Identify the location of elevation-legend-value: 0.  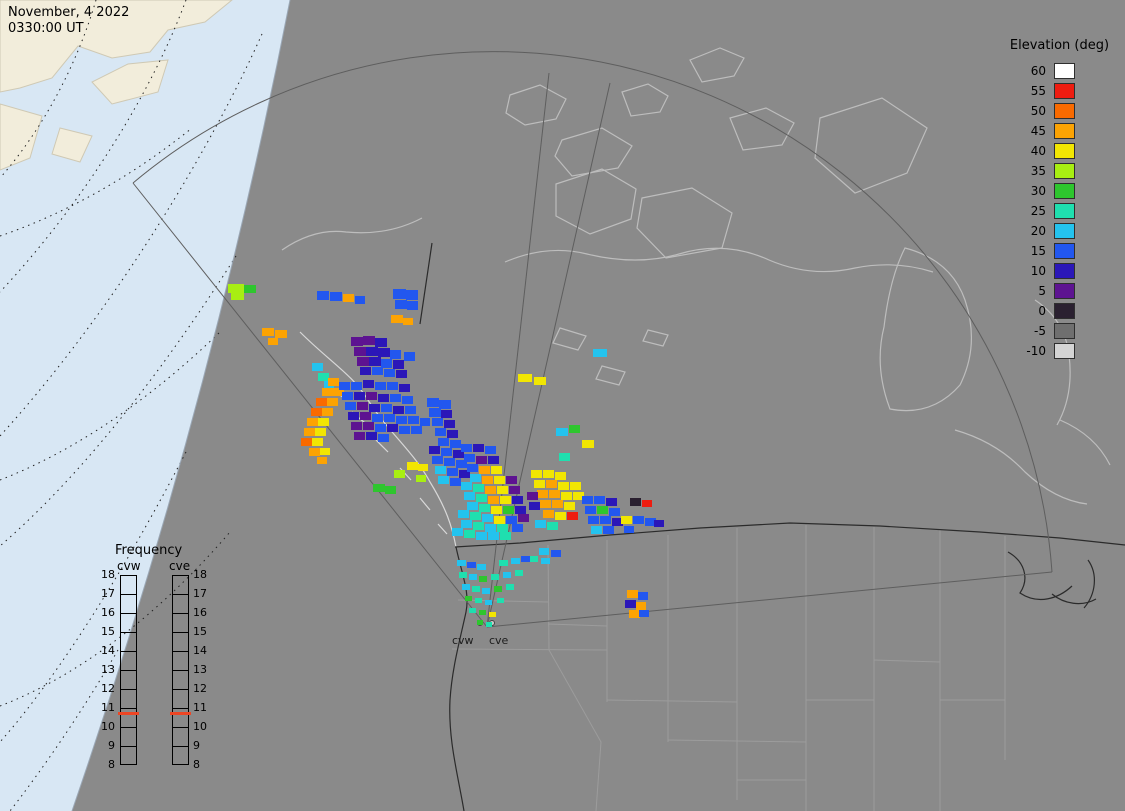
(1042, 311).